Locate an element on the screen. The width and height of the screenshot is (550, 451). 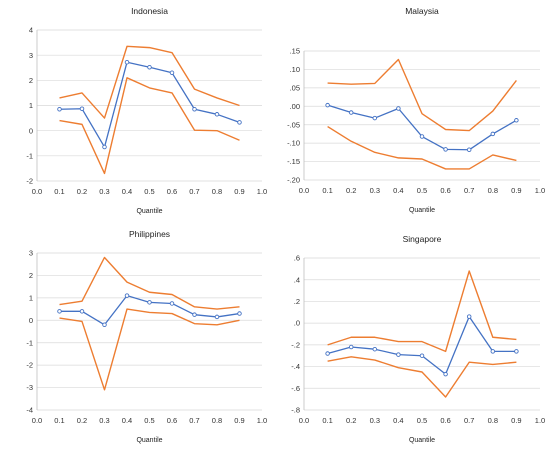
y-tick-label: 2 is located at coordinates (31, 275).